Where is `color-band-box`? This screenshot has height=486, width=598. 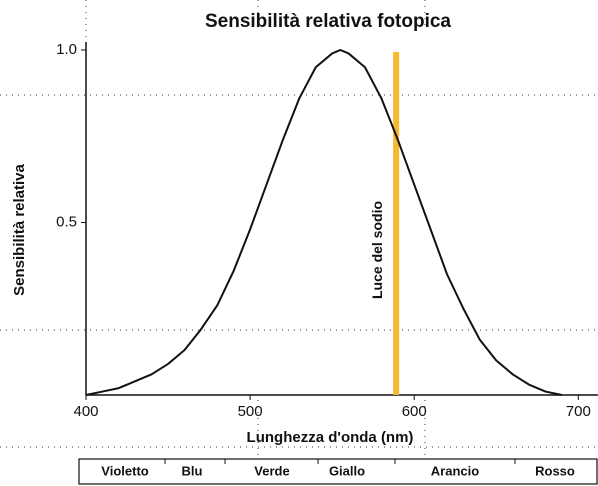 color-band-box is located at coordinates (338, 471).